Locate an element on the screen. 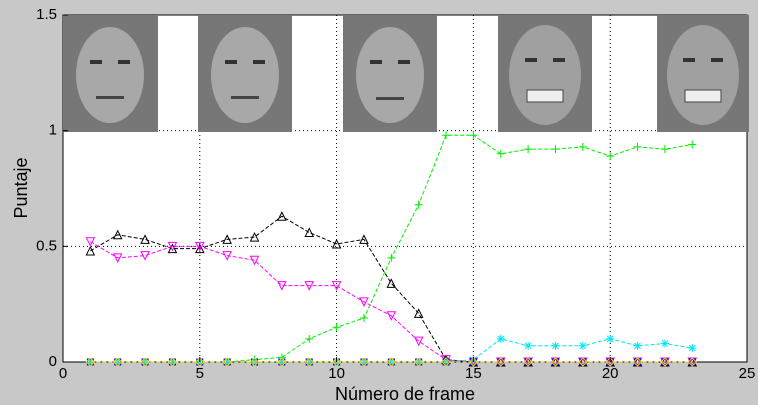 The image size is (758, 405). y-tick-label: 1.5 is located at coordinates (46, 14).